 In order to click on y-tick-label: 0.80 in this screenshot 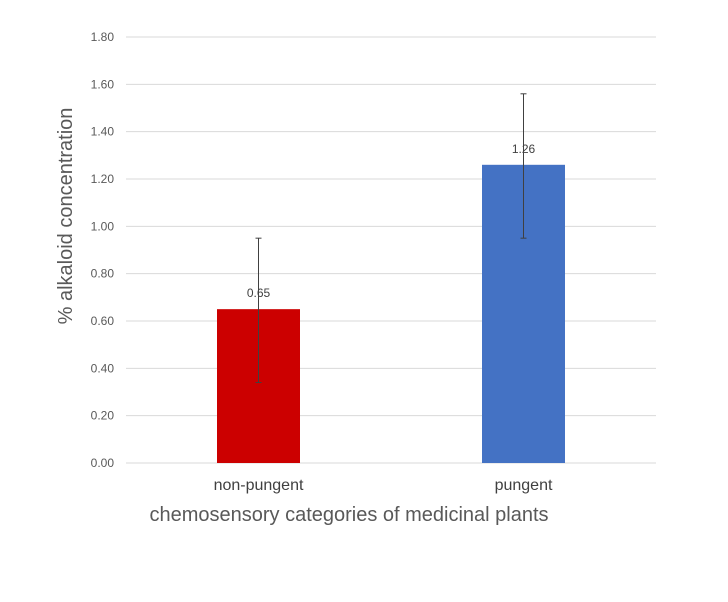, I will do `click(103, 274)`.